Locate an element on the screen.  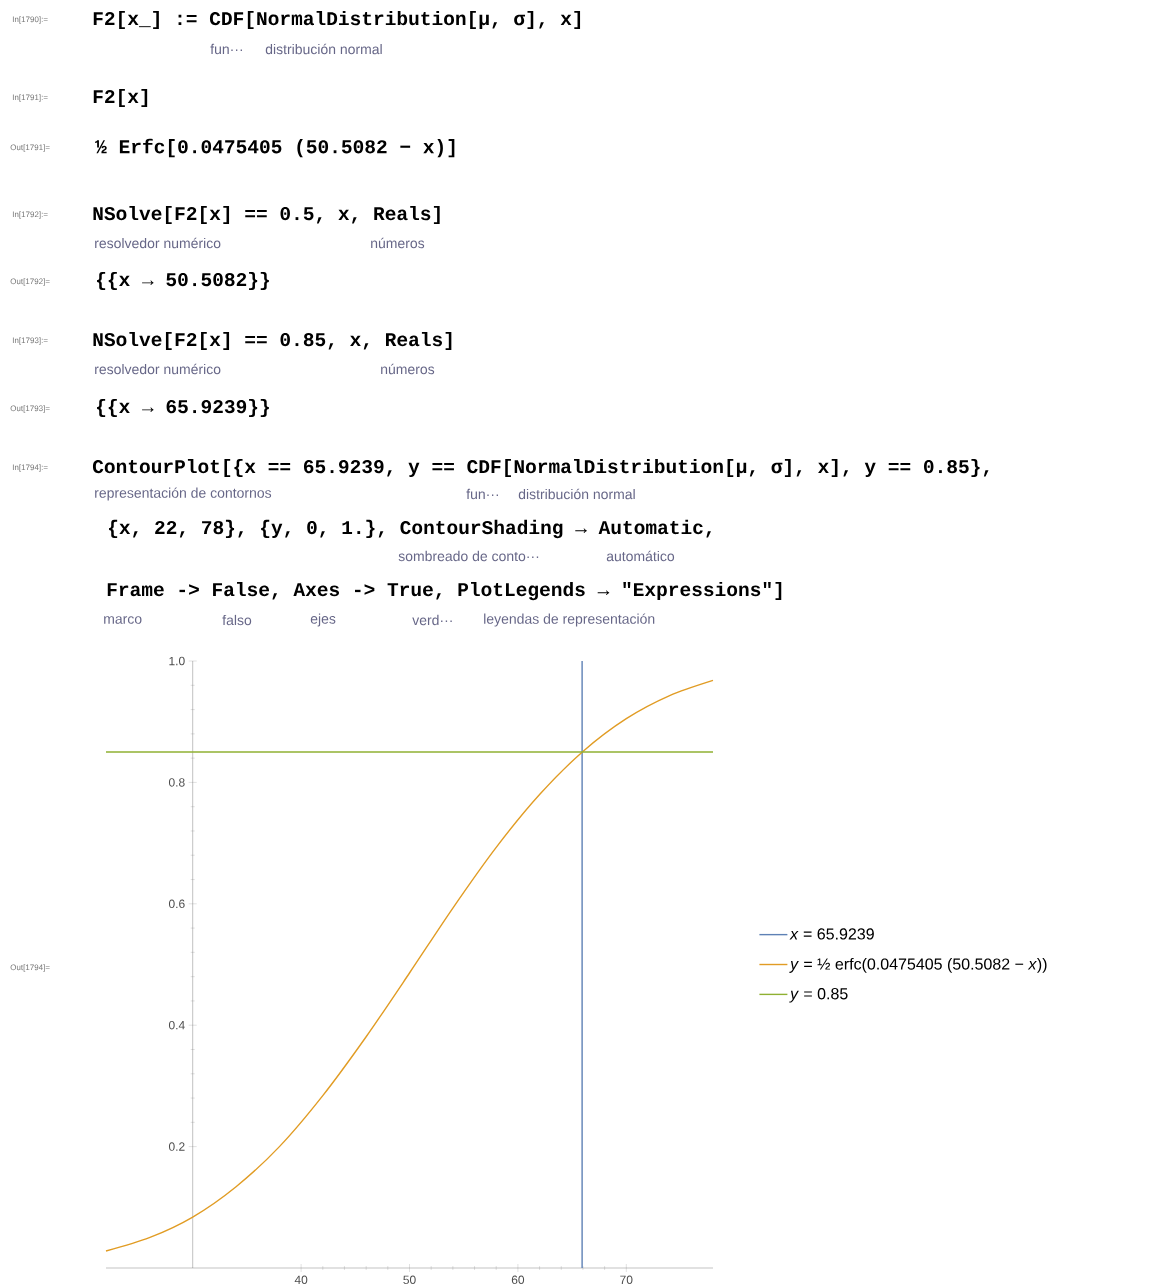
text: F2[x] is located at coordinates (120, 98).